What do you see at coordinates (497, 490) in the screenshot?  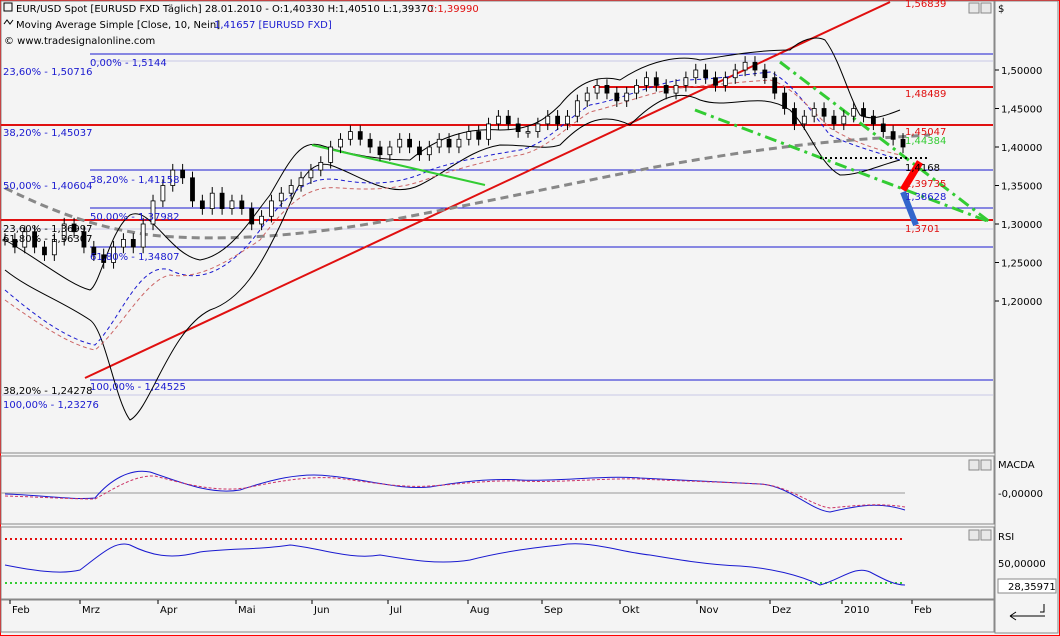 I see `macda-panel` at bounding box center [497, 490].